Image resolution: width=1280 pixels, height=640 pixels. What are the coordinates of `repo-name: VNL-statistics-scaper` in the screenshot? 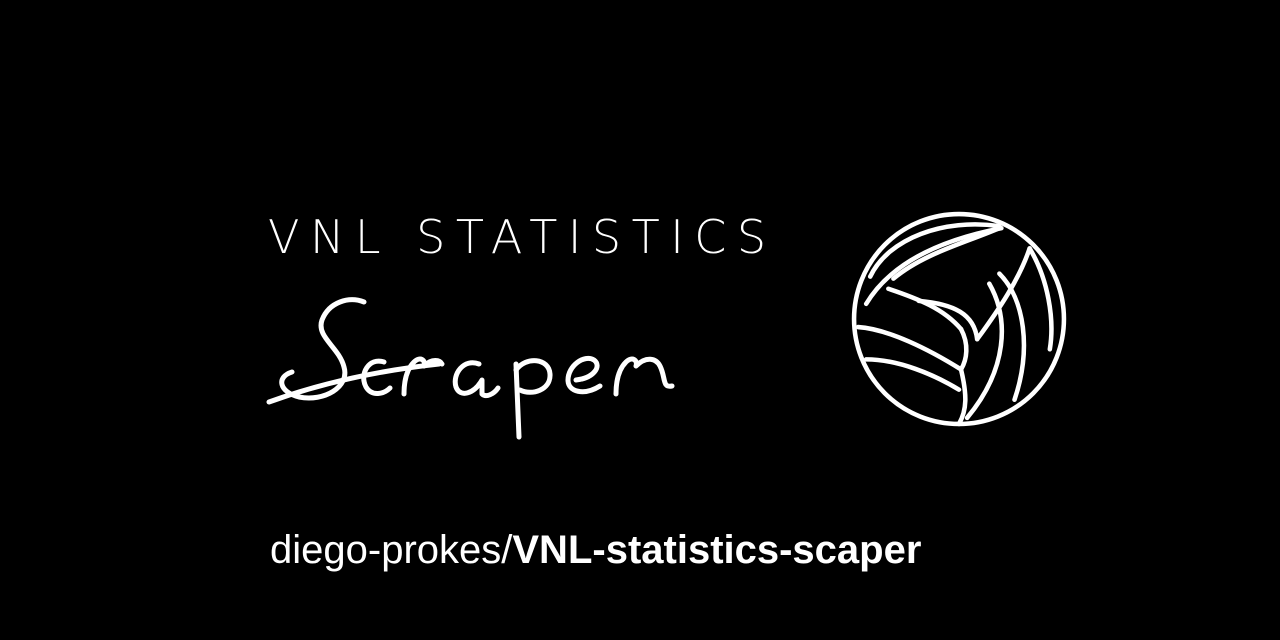 It's located at (717, 550).